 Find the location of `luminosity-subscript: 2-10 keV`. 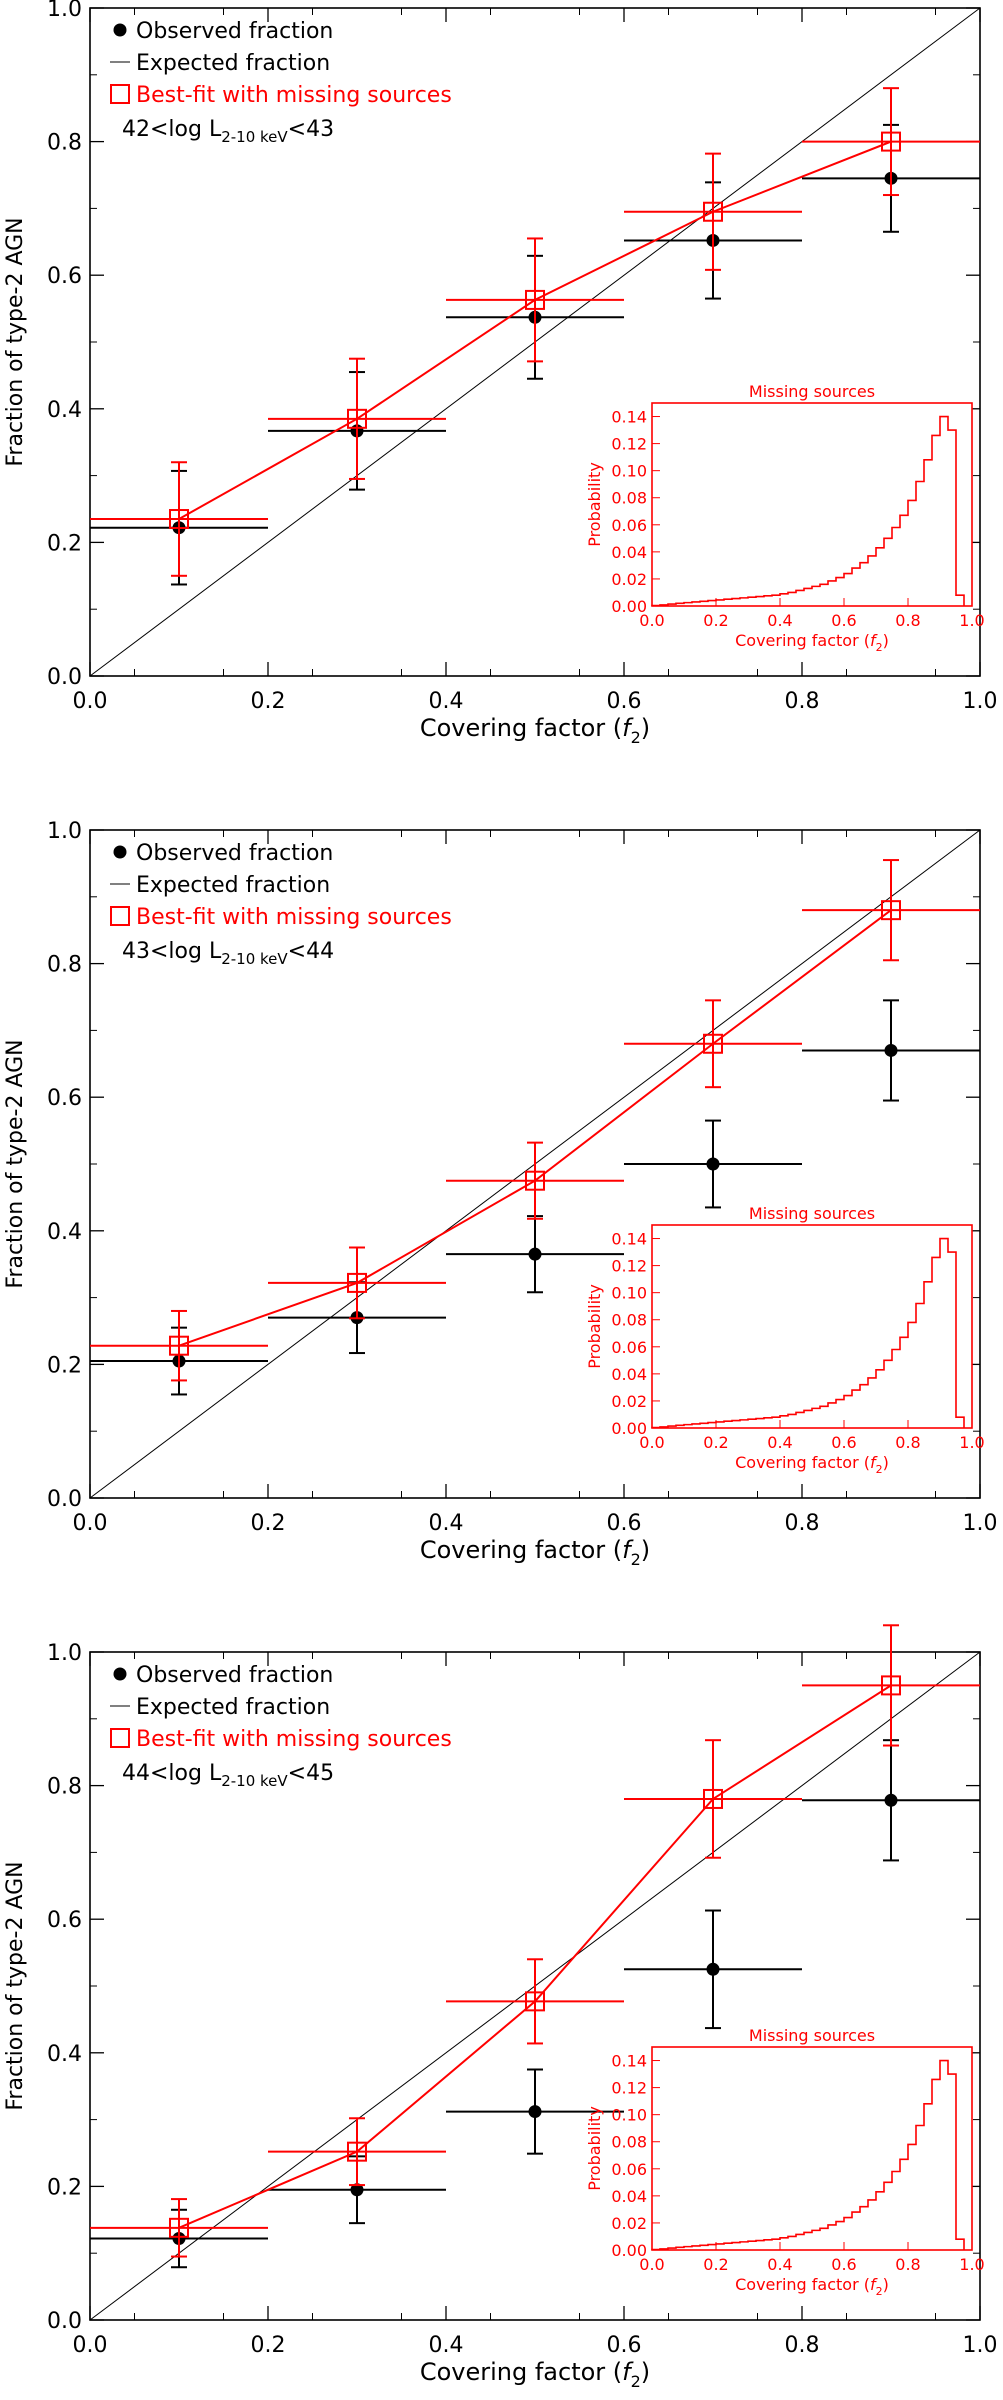

luminosity-subscript: 2-10 keV is located at coordinates (254, 137).